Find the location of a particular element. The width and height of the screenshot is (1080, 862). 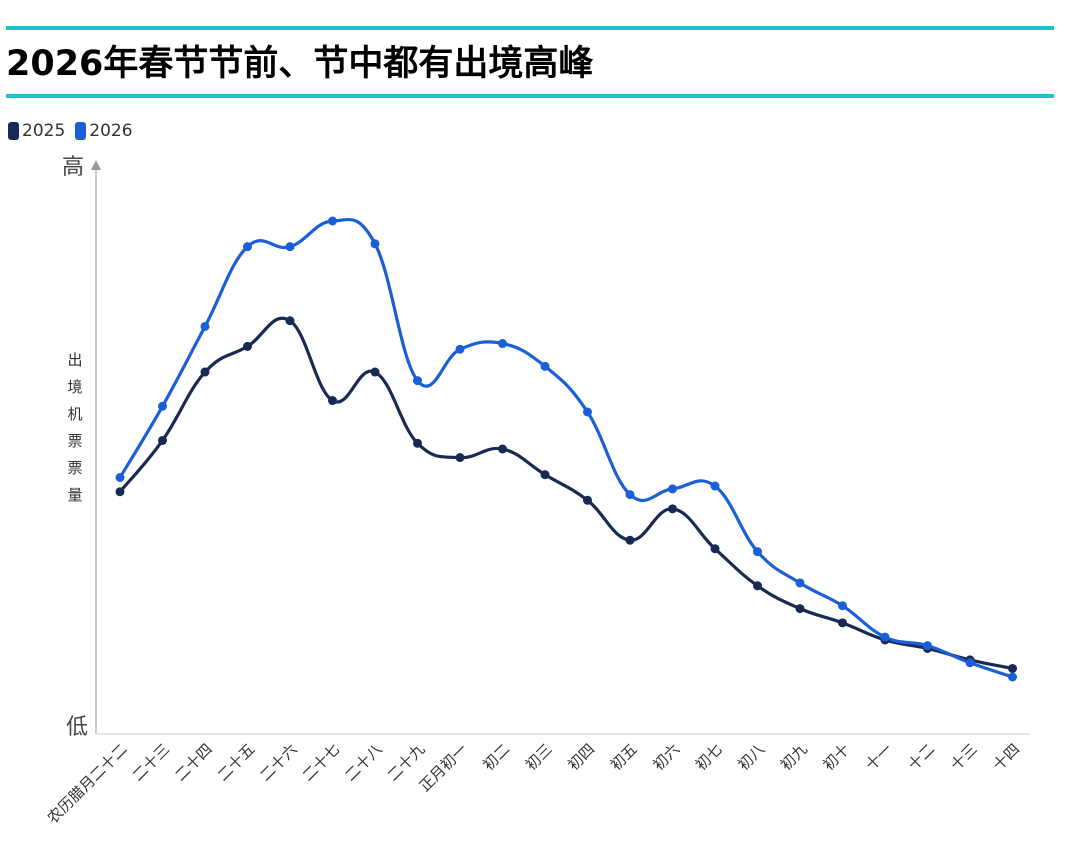

x-tick-label: 初六 is located at coordinates (666, 757).